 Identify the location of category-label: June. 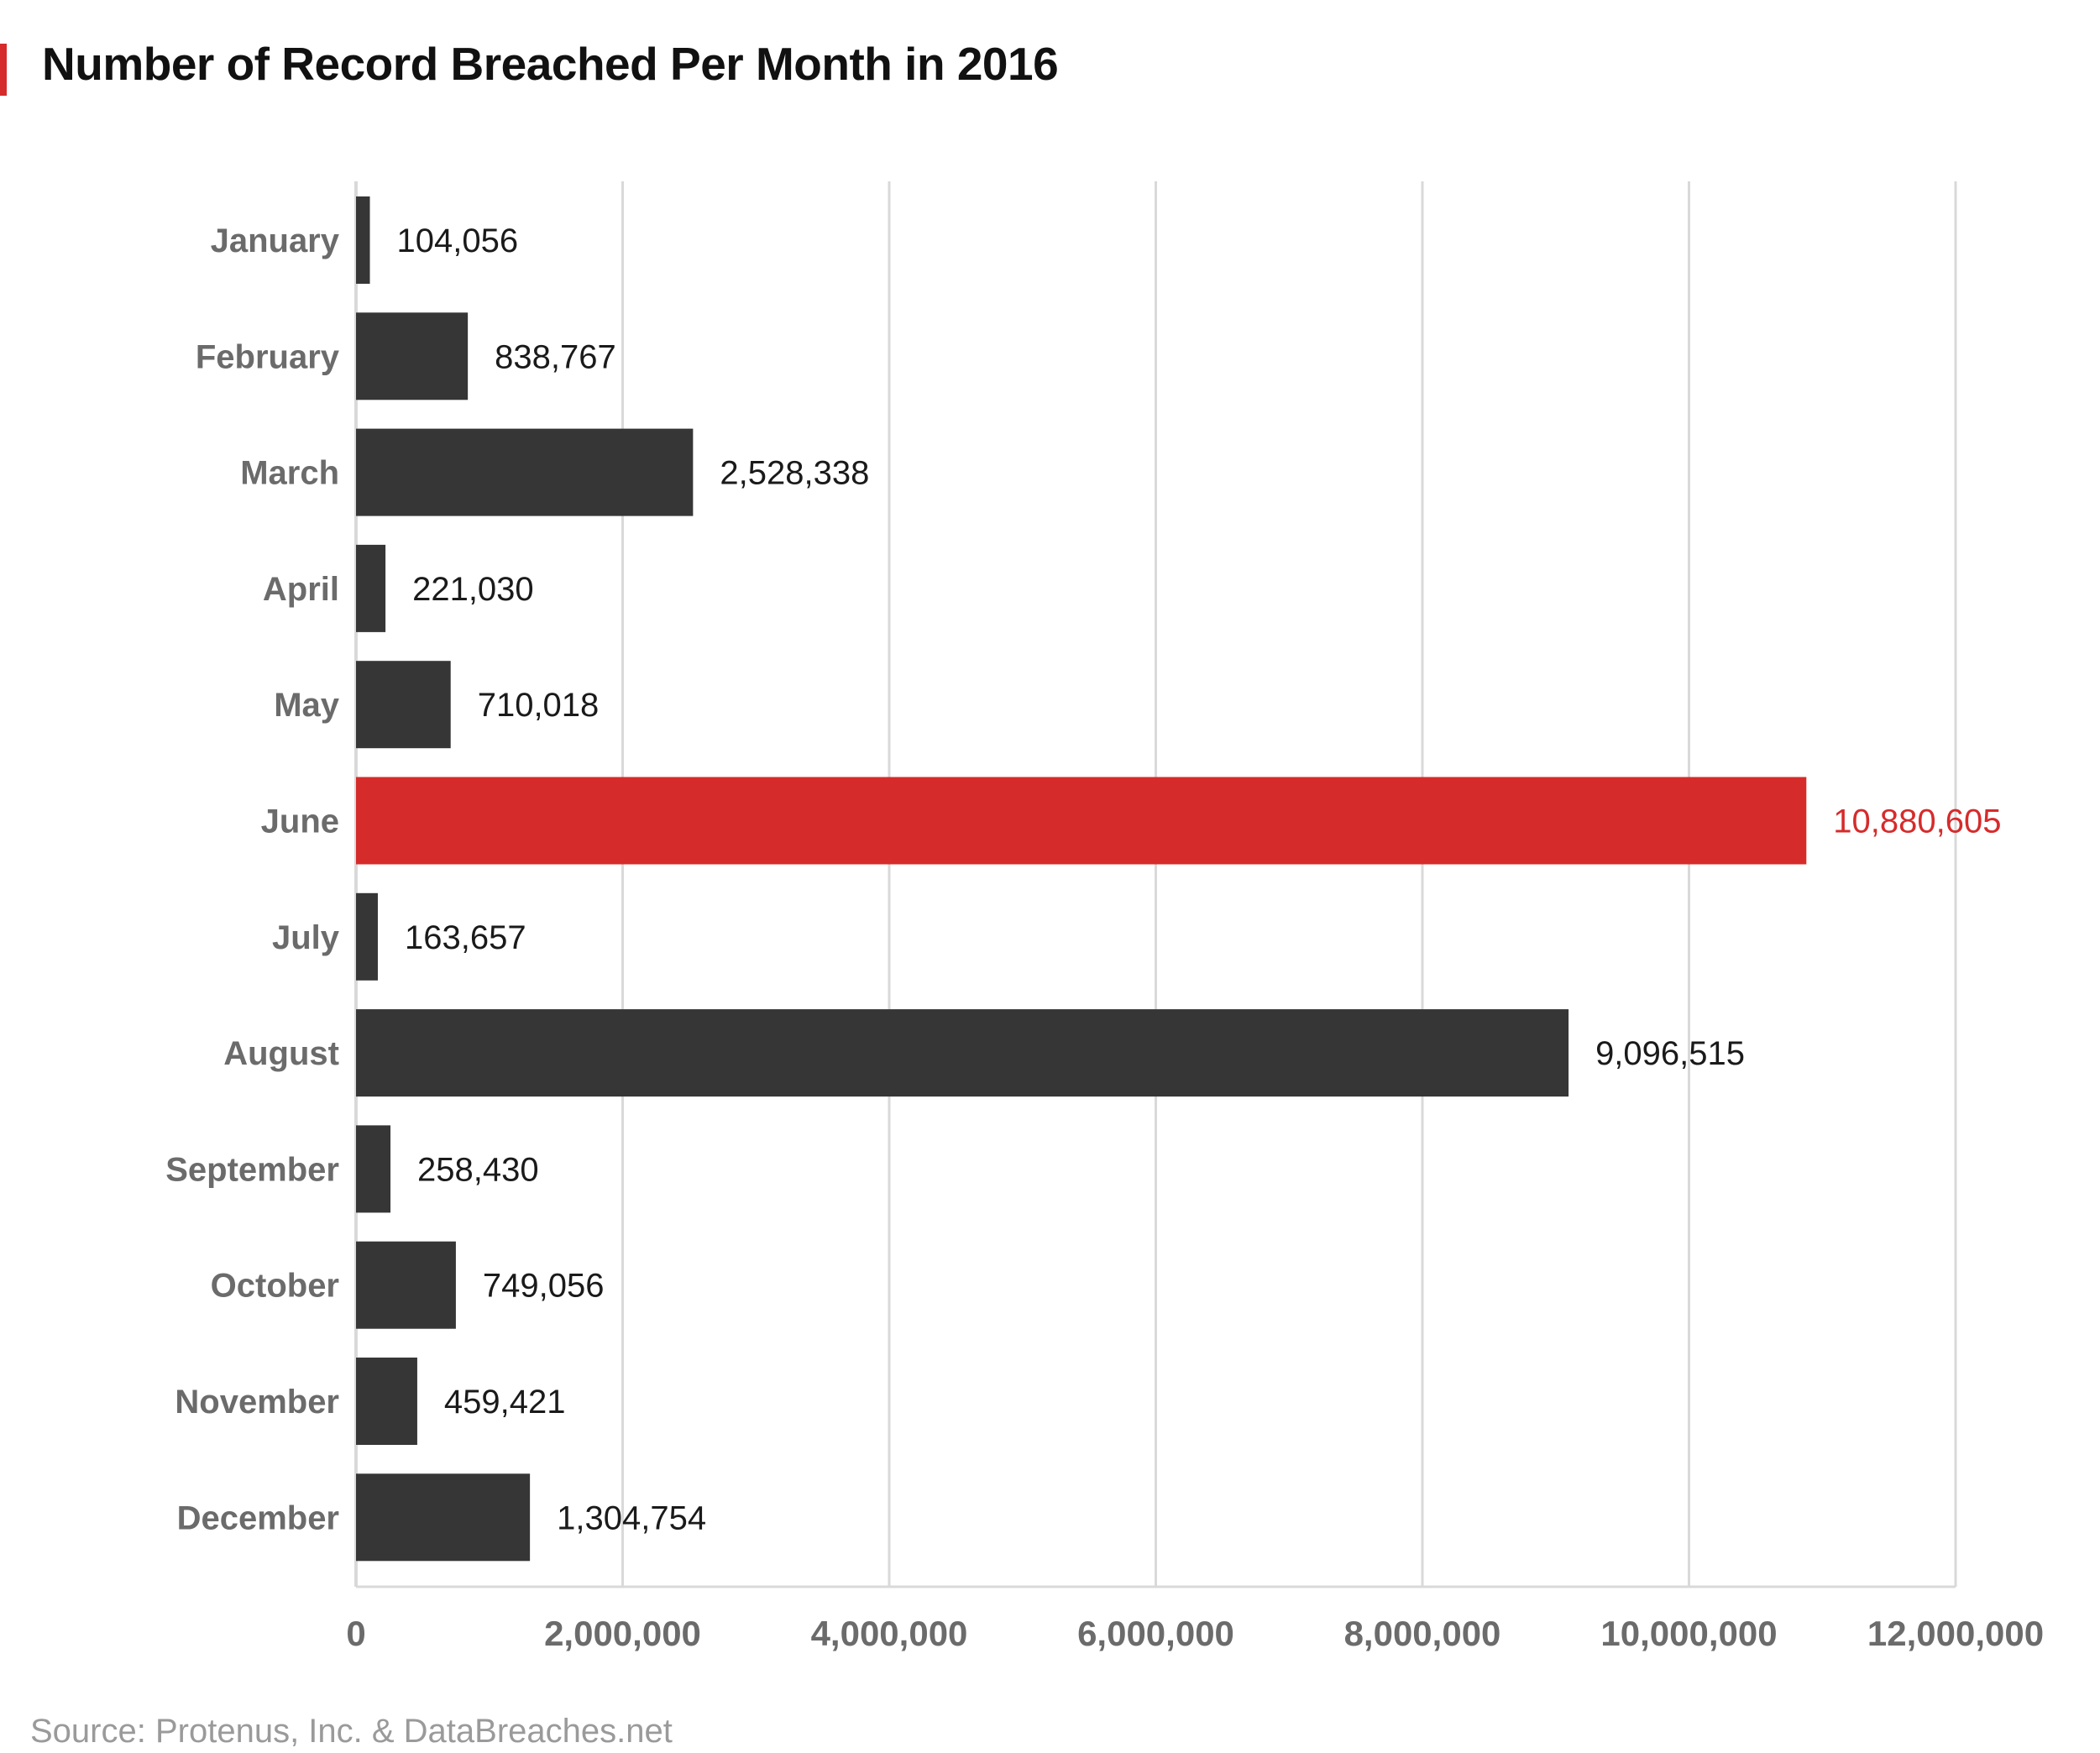
(300, 821).